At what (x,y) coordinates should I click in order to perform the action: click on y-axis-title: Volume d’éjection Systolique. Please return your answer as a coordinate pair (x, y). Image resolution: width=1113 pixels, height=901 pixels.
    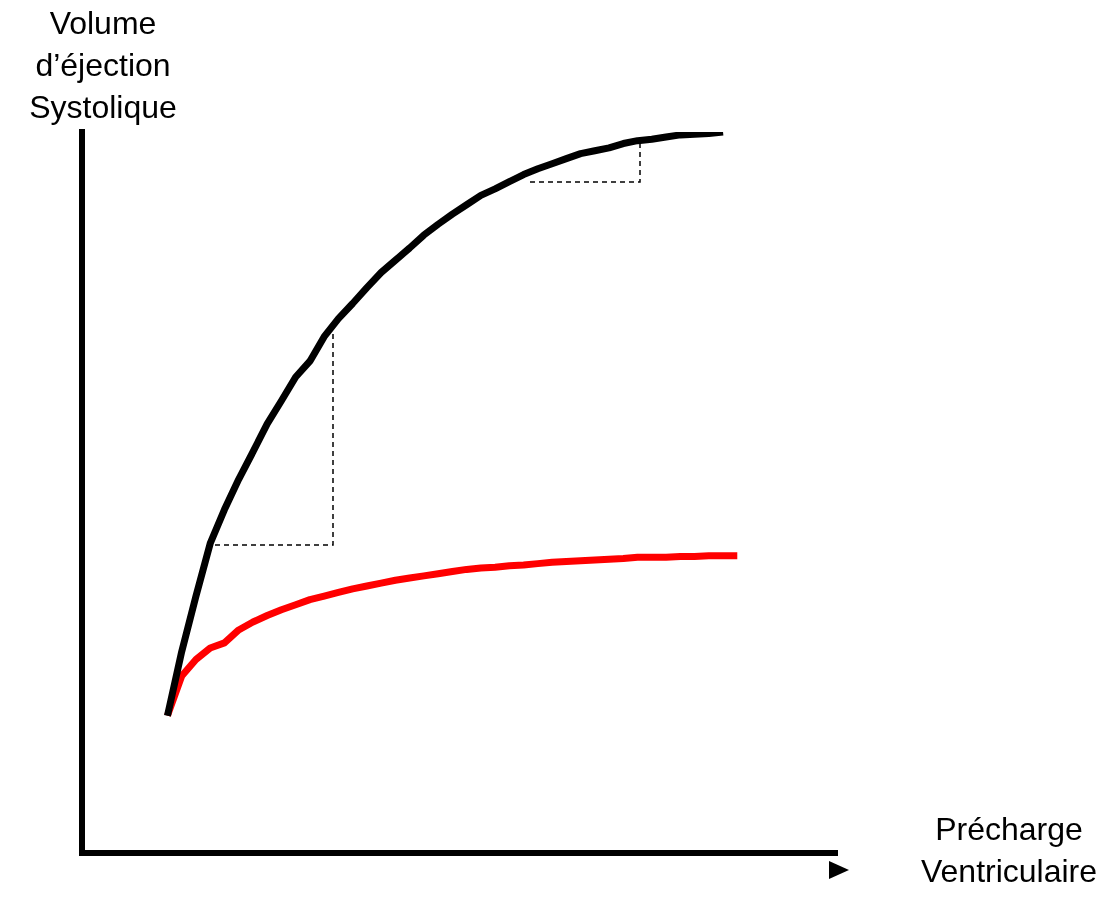
    Looking at the image, I should click on (103, 65).